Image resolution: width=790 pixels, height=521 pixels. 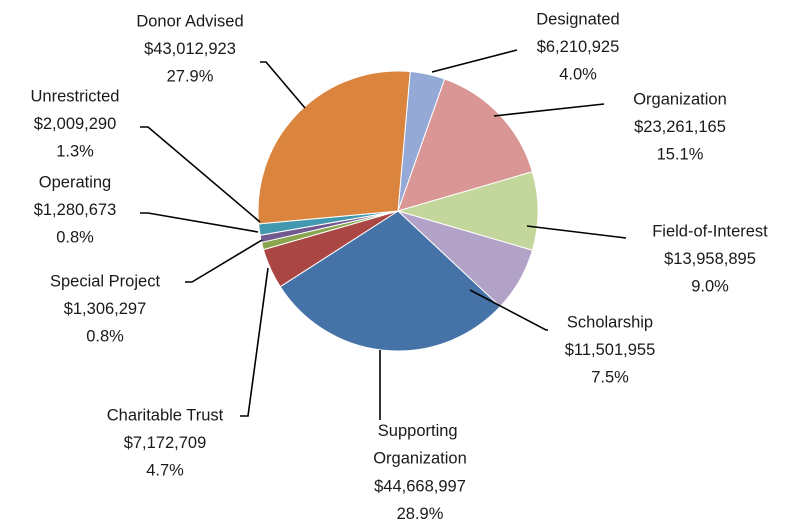 I want to click on percent-label: 28.9%, so click(x=420, y=513).